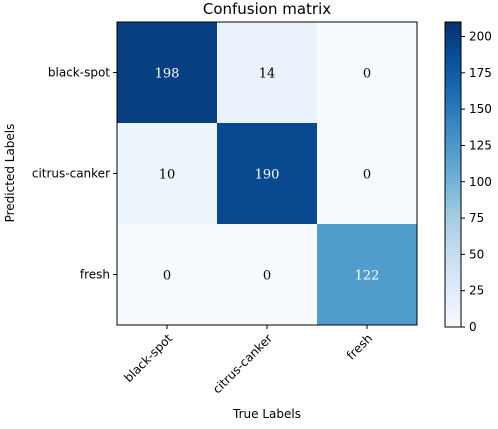  What do you see at coordinates (148, 358) in the screenshot?
I see `x-tick-label: black-spot` at bounding box center [148, 358].